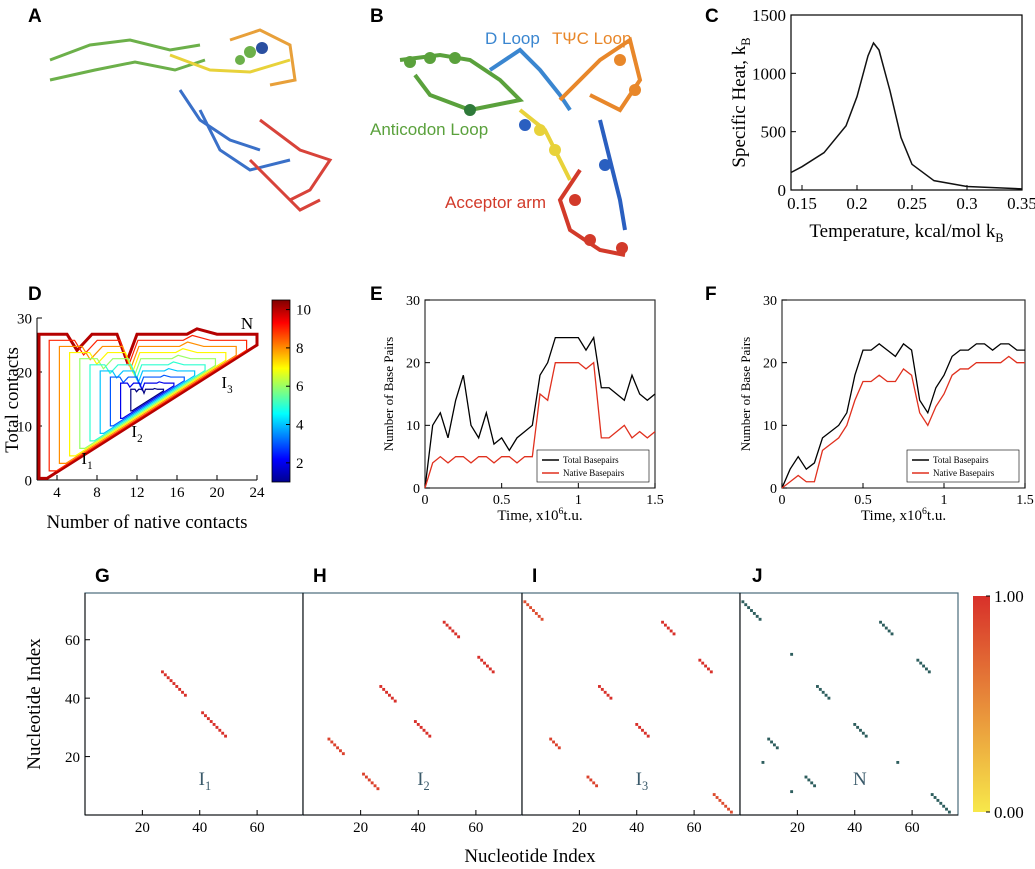 The width and height of the screenshot is (1035, 869). Describe the element at coordinates (757, 576) in the screenshot. I see `panel-label: J` at that location.